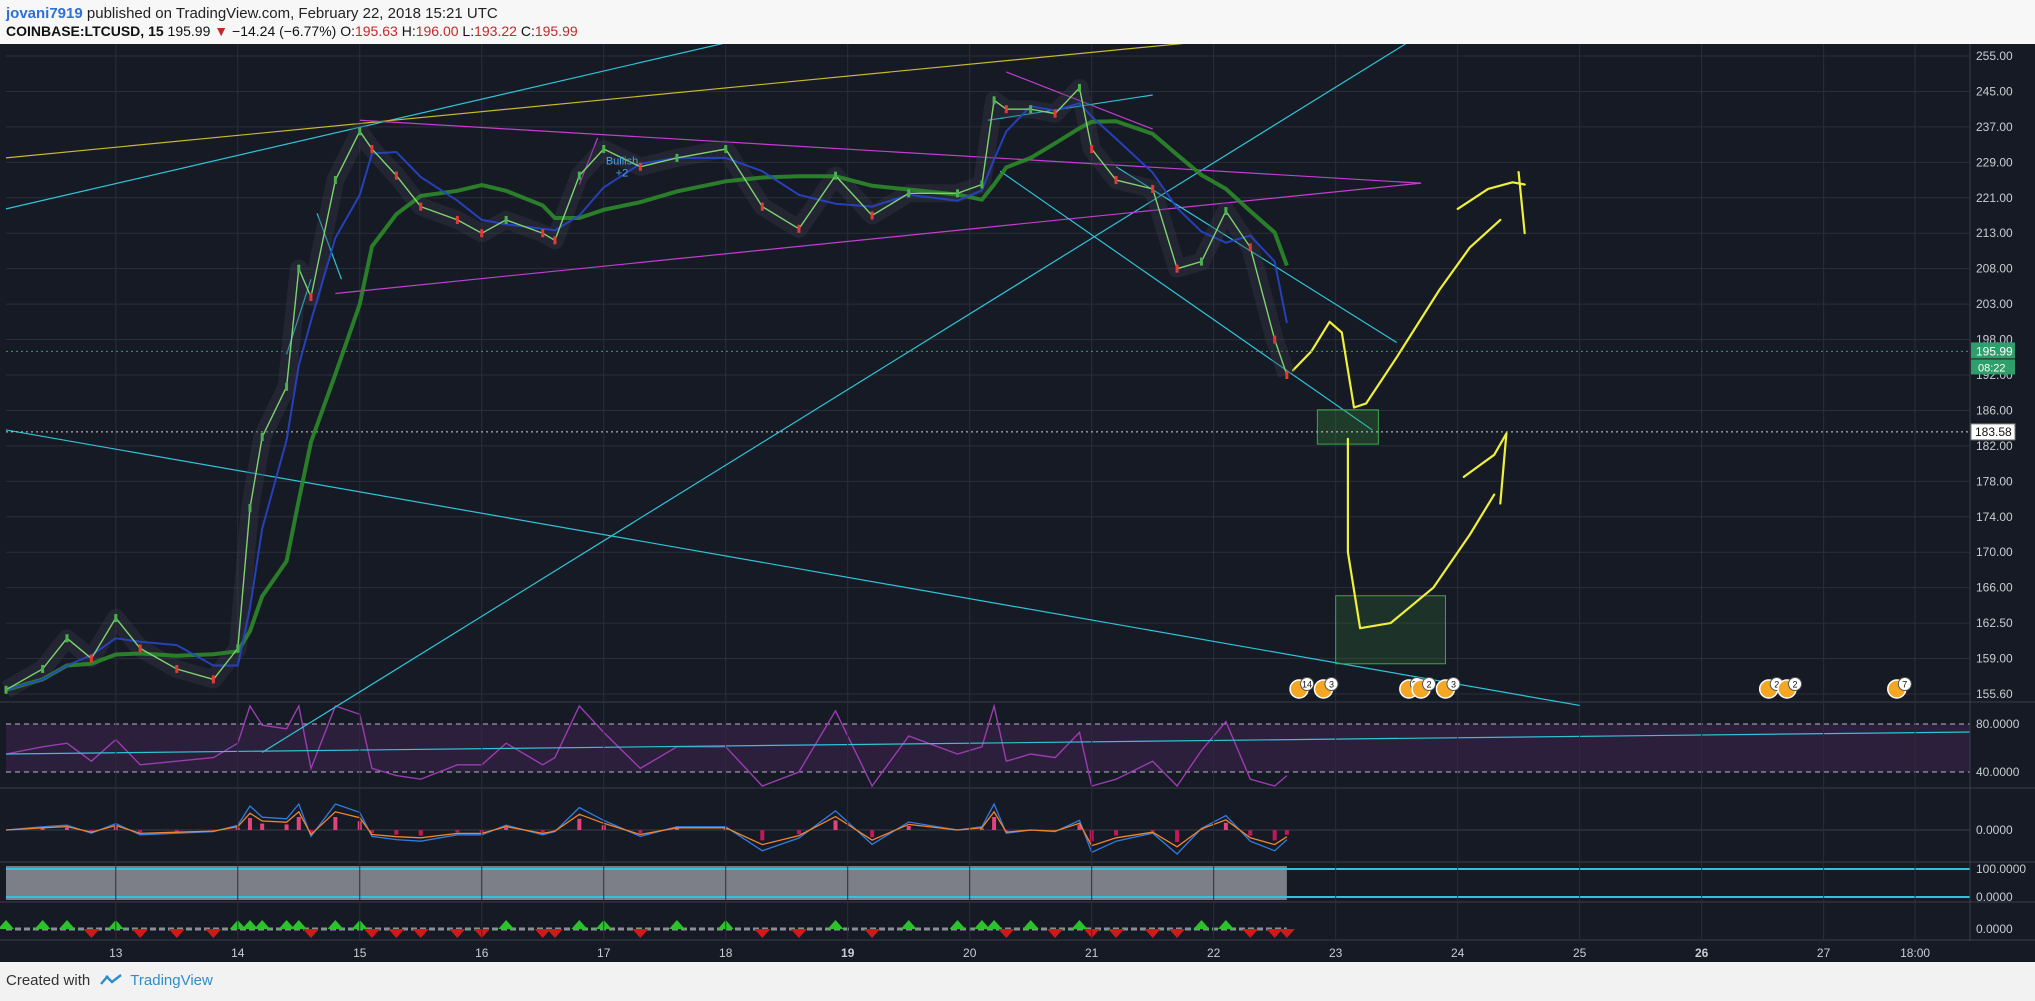 Image resolution: width=2035 pixels, height=1001 pixels. What do you see at coordinates (1458, 953) in the screenshot?
I see `time-tick-label: 24` at bounding box center [1458, 953].